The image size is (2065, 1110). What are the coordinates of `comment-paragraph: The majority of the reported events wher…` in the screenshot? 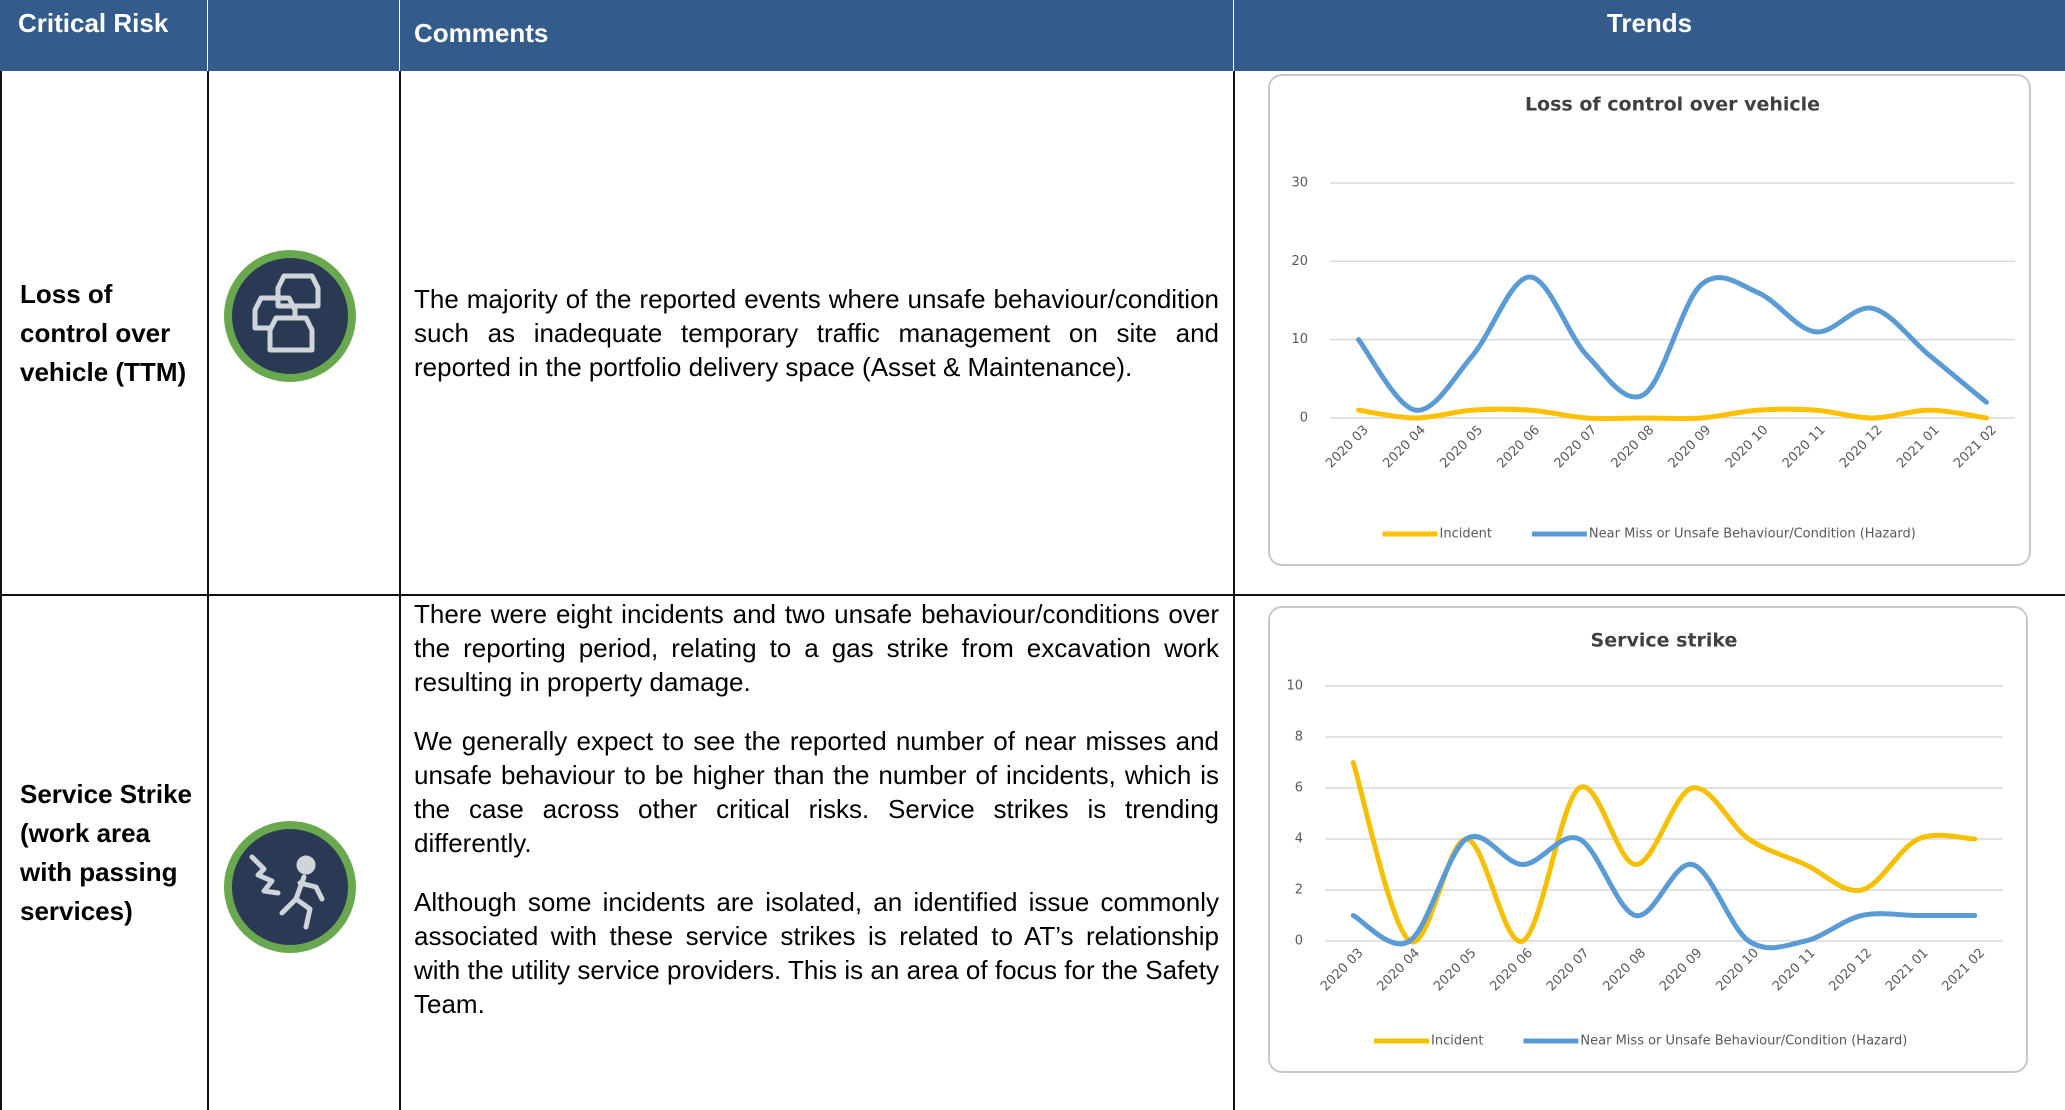 It's located at (816, 333).